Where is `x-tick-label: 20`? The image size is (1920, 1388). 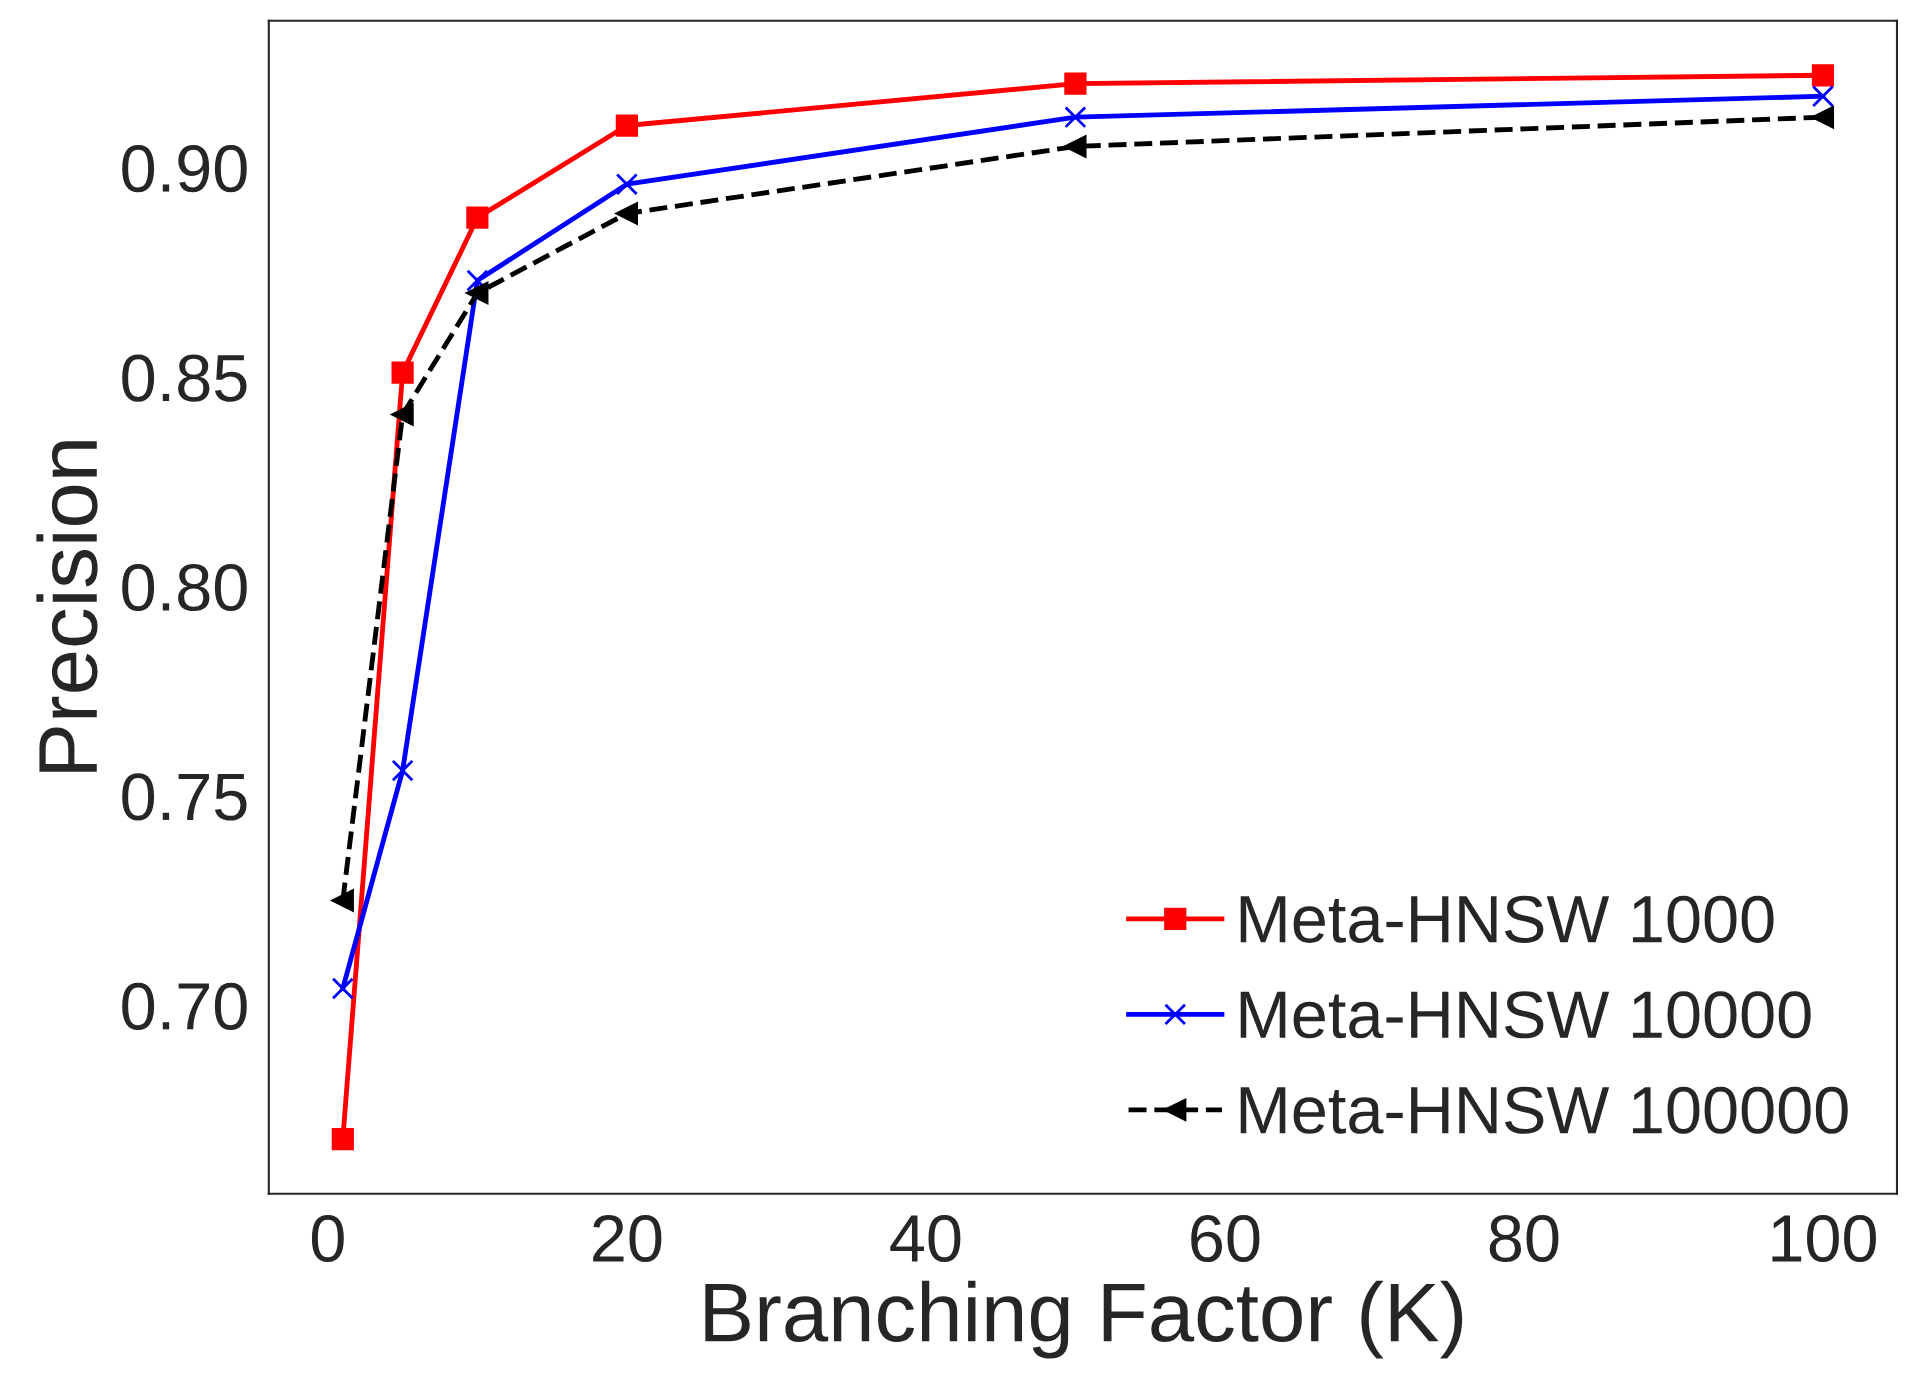
x-tick-label: 20 is located at coordinates (627, 1238).